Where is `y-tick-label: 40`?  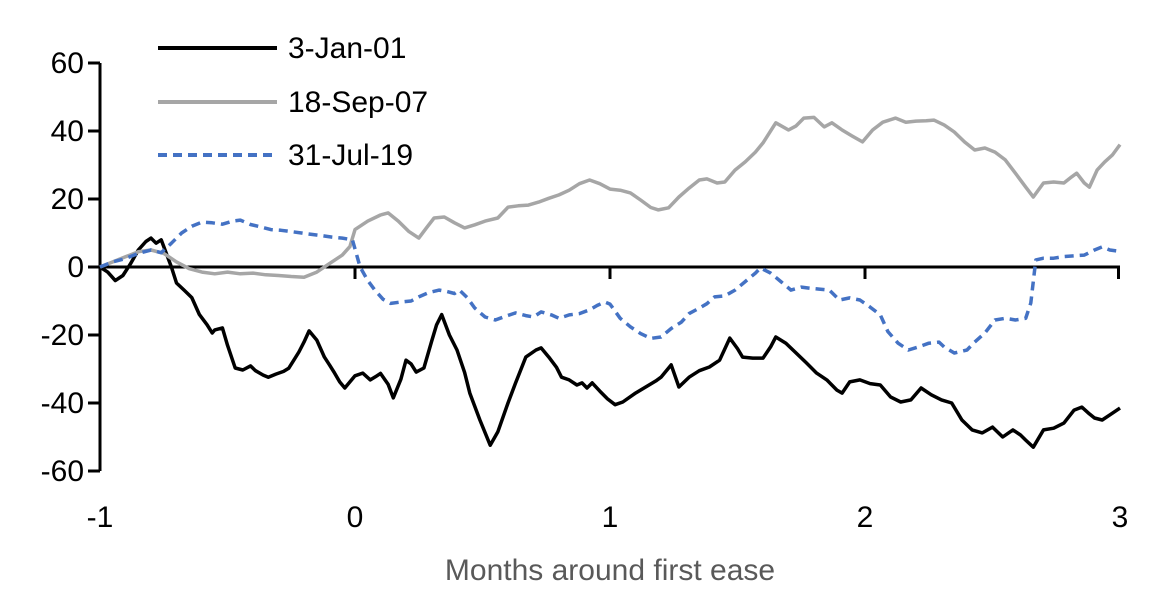 y-tick-label: 40 is located at coordinates (67, 131).